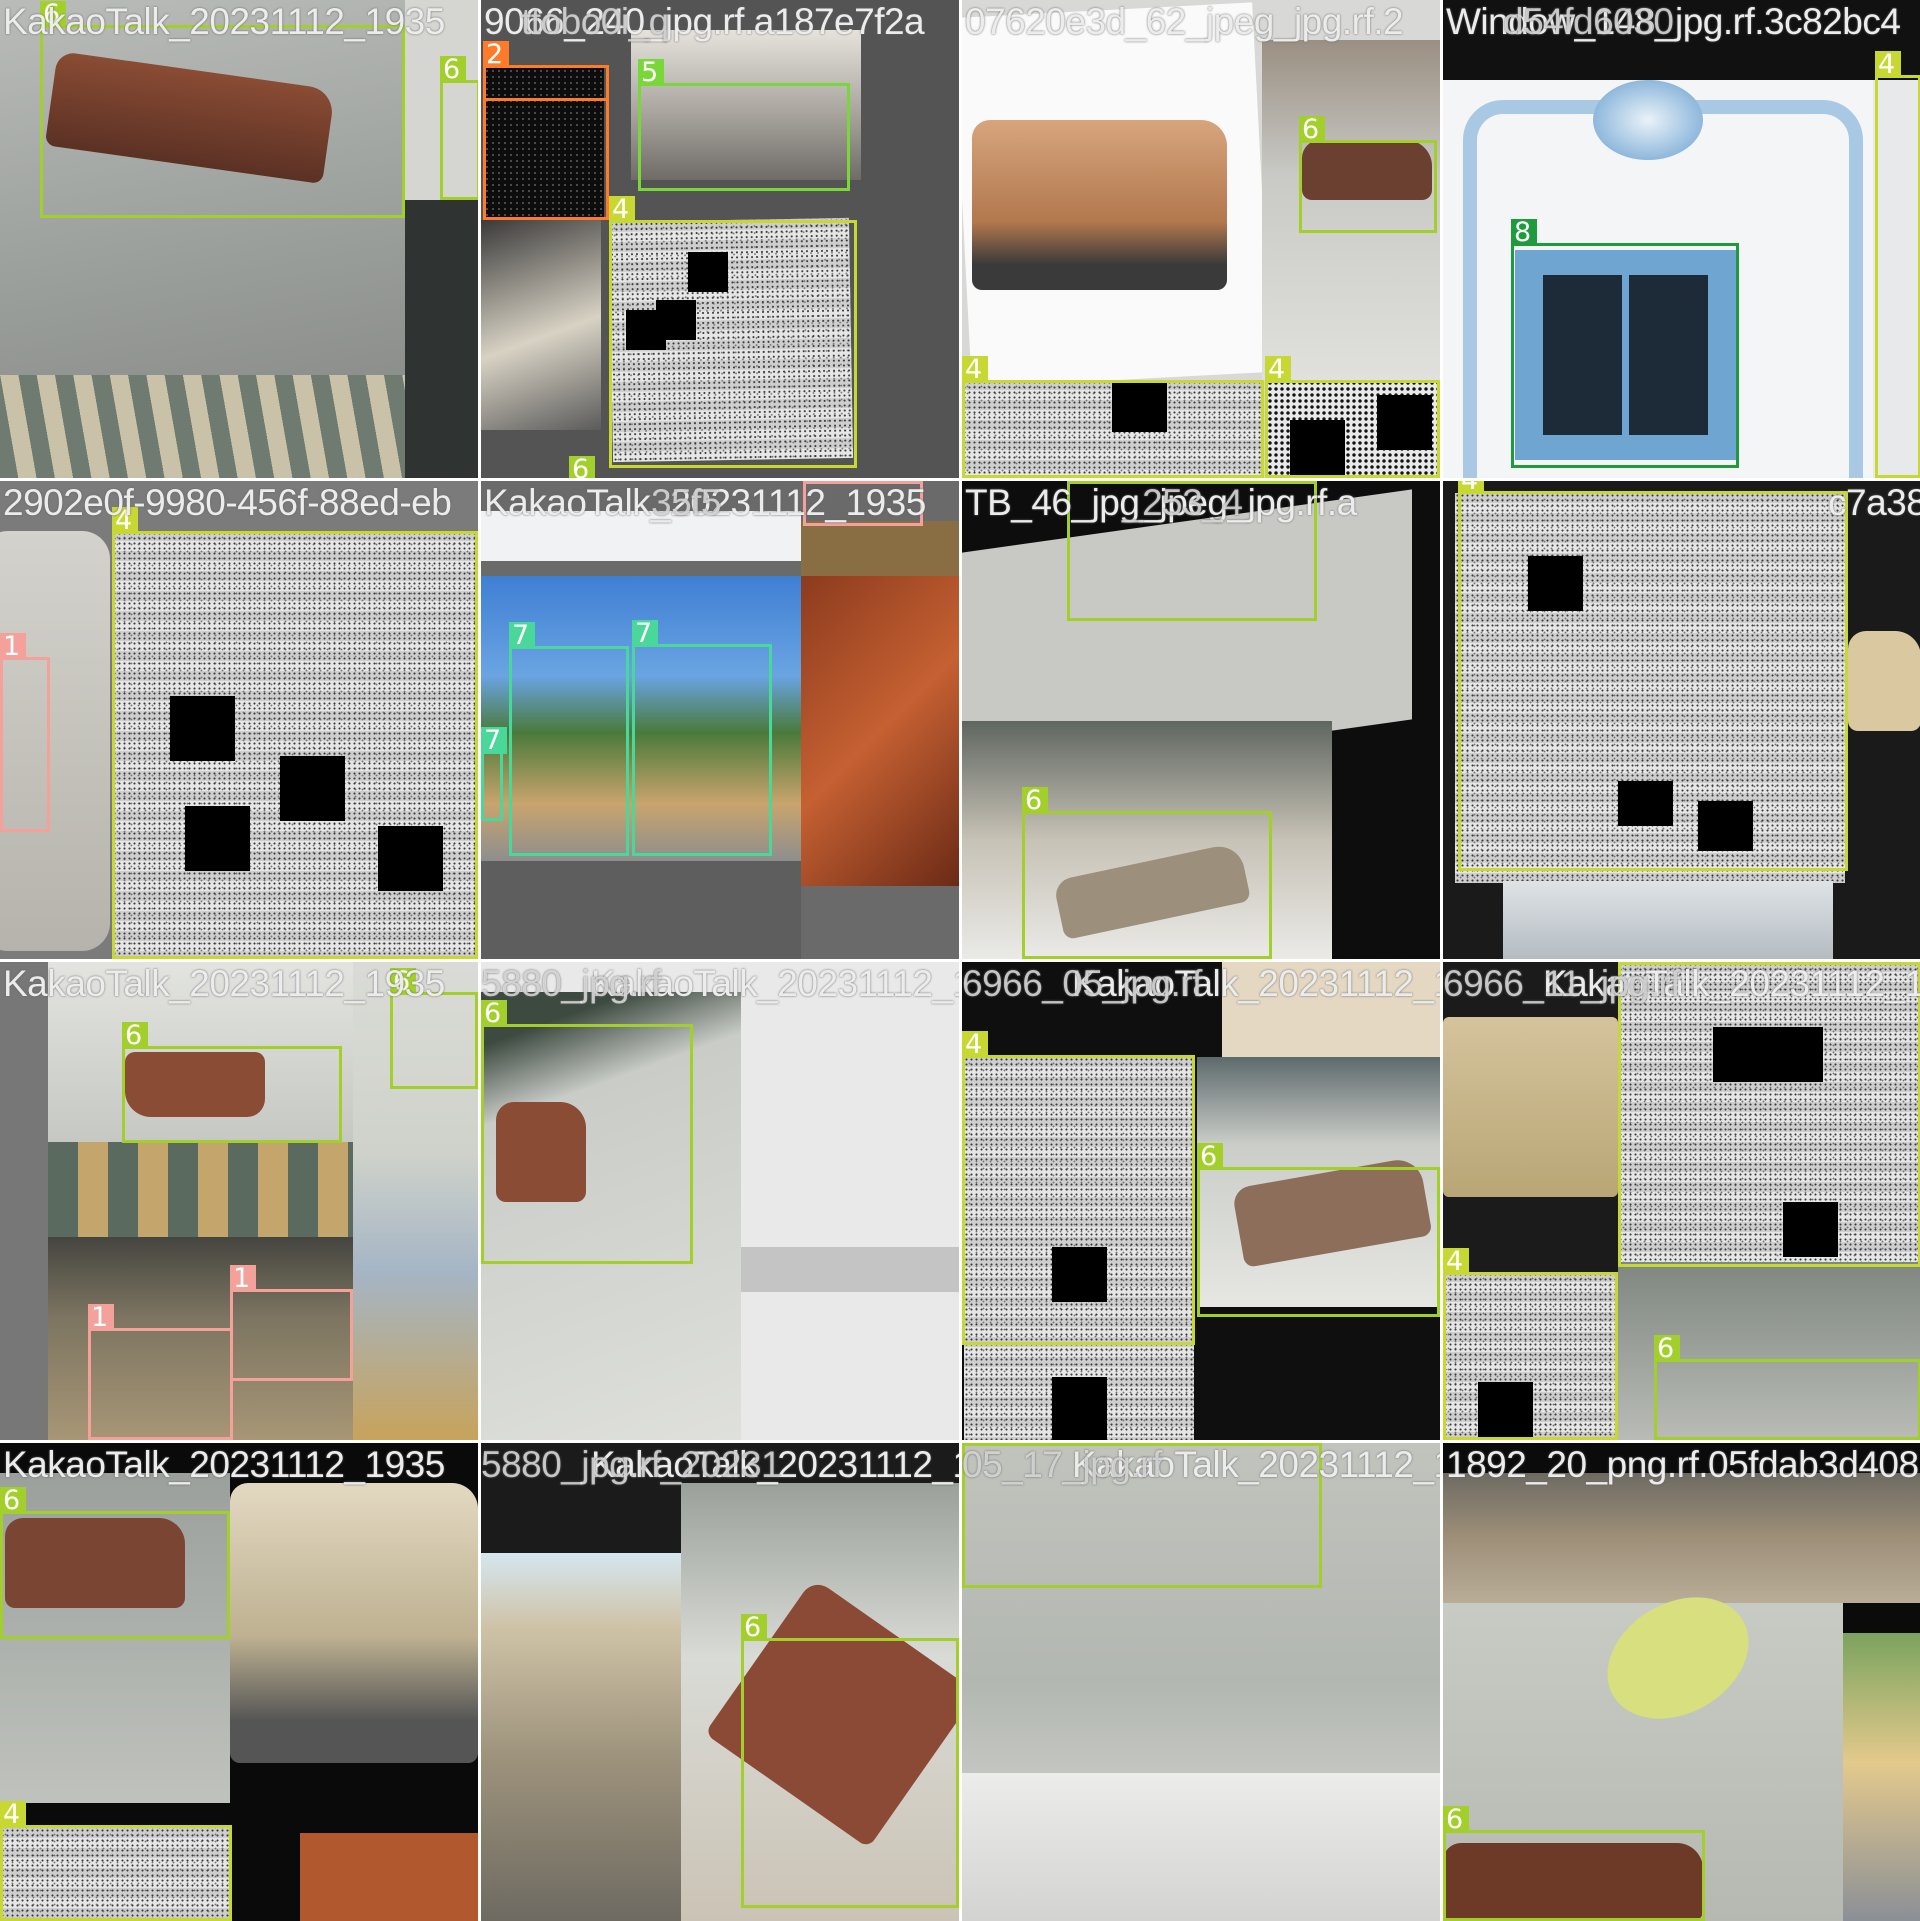  I want to click on mosaic-tile: 6 KakaoTalk_20231112_1935 05_17_jpg.rf, so click(1201, 1682).